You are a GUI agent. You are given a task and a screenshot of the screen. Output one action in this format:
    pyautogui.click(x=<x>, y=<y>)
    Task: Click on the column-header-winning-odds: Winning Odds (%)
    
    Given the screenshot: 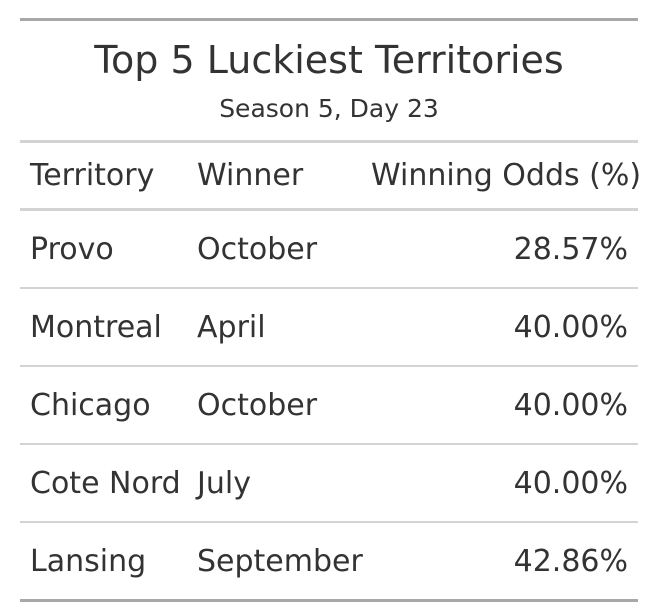 What is the action you would take?
    pyautogui.click(x=501, y=177)
    